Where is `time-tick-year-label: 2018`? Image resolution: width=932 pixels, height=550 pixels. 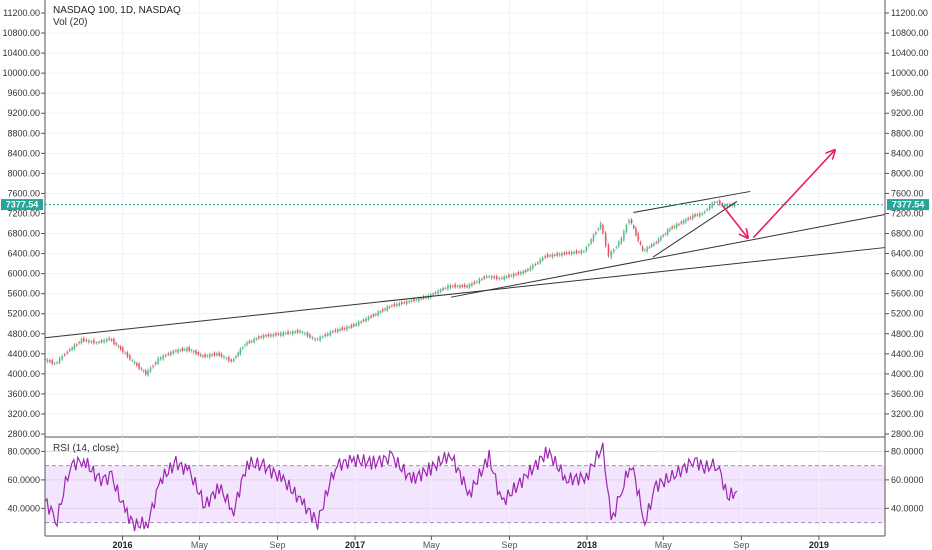
time-tick-year-label: 2018 is located at coordinates (587, 545).